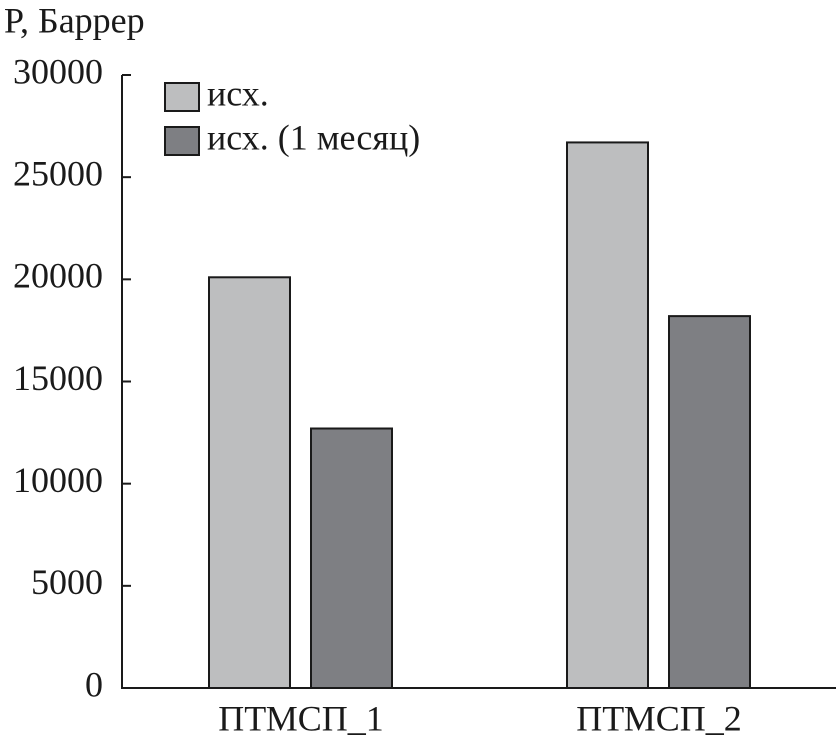 This screenshot has height=747, width=836. I want to click on legend-label: исх. (1 месяц), so click(313, 137).